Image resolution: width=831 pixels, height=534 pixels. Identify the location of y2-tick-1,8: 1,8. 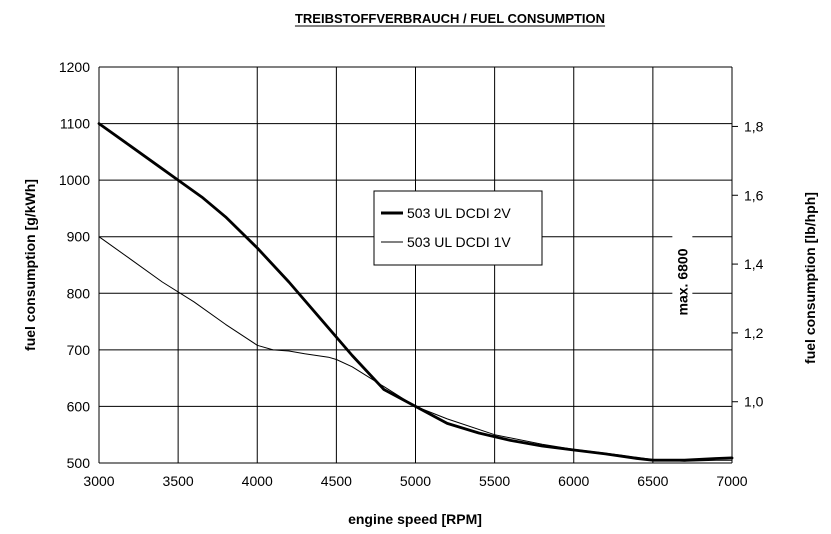
(754, 126).